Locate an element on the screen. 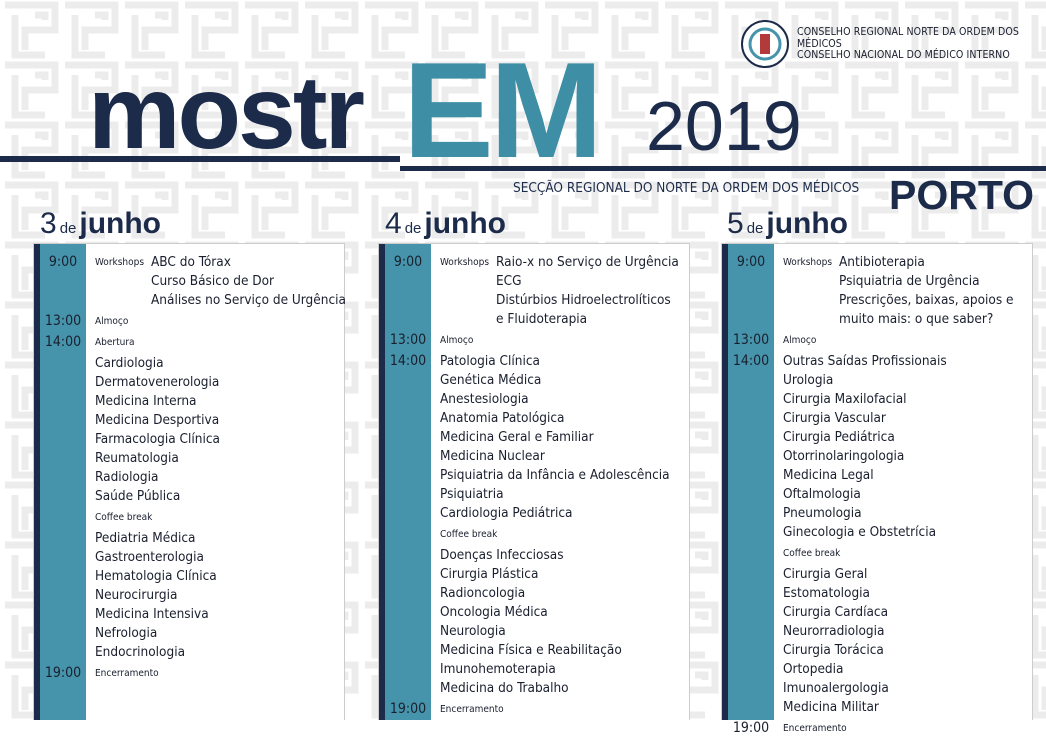  day-heading: 5 de junho is located at coordinates (787, 224).